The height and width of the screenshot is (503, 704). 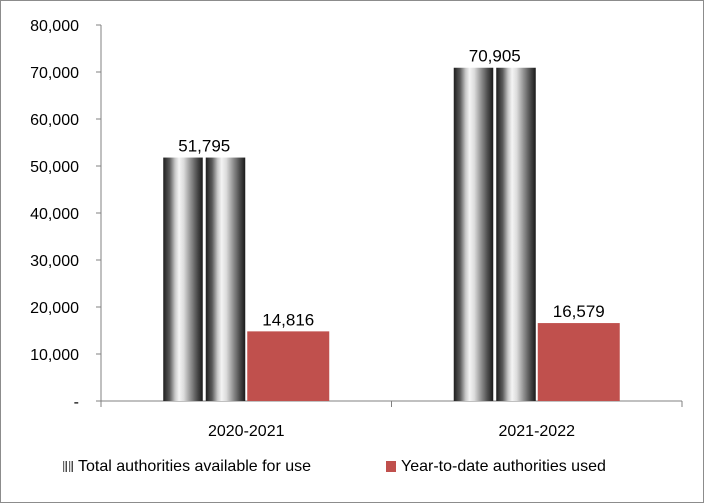 What do you see at coordinates (54, 73) in the screenshot?
I see `y-tick-label: 70,000` at bounding box center [54, 73].